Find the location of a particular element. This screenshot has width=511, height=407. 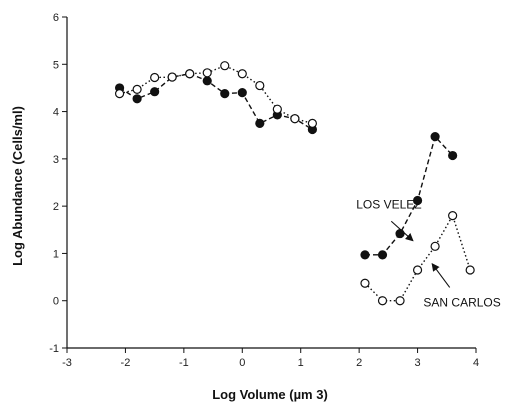

x-tick-label: -1 is located at coordinates (184, 363).